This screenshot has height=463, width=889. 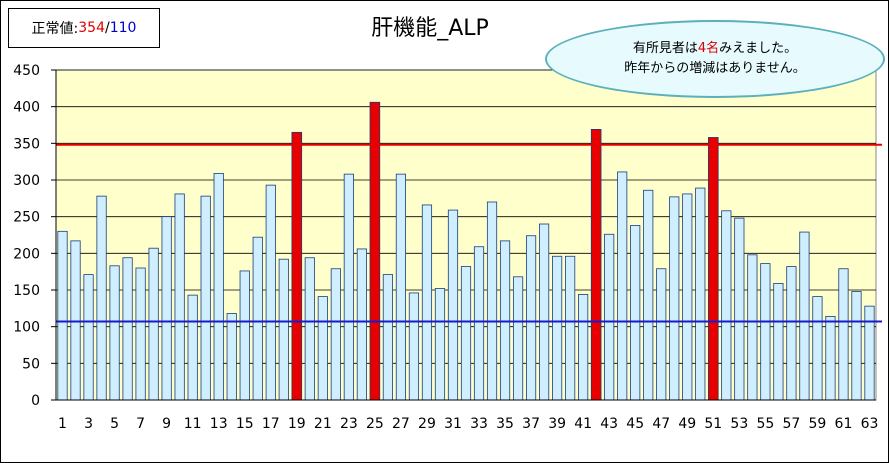 I want to click on normal-range-box: 正常値: 354/110, so click(x=84, y=28).